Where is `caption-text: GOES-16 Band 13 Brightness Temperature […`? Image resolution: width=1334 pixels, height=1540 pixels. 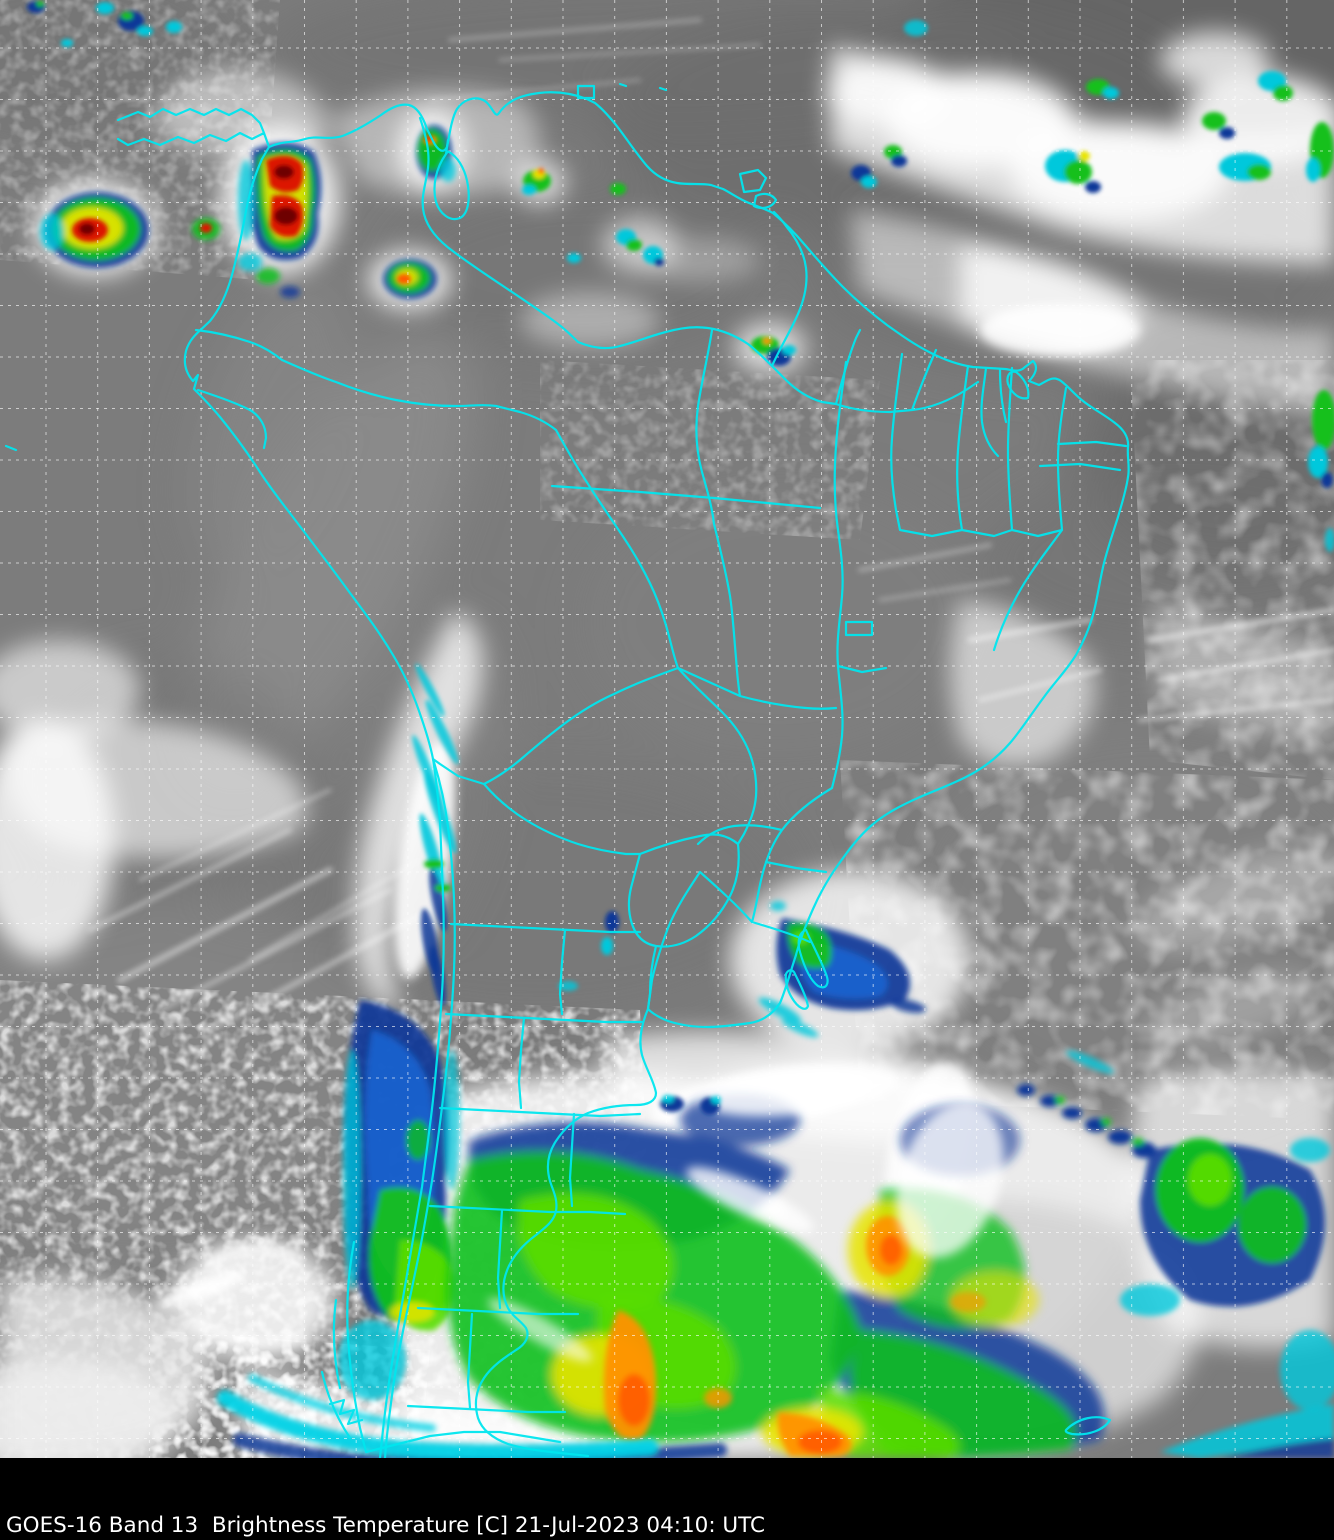
caption-text: GOES-16 Band 13 Brightness Temperature [… is located at coordinates (385, 1525).